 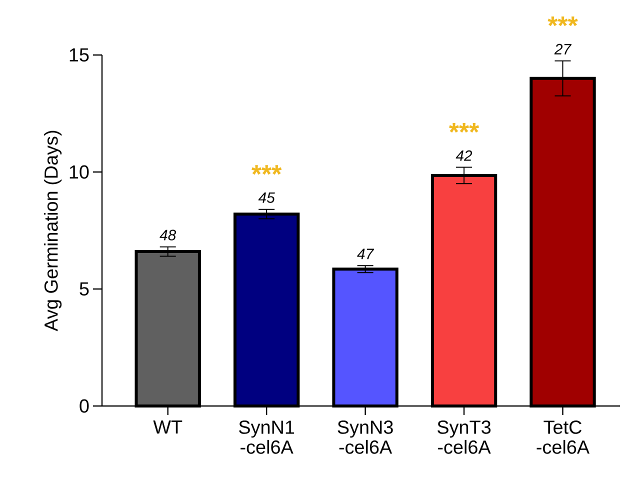 What do you see at coordinates (563, 49) in the screenshot?
I see `annotation: 27` at bounding box center [563, 49].